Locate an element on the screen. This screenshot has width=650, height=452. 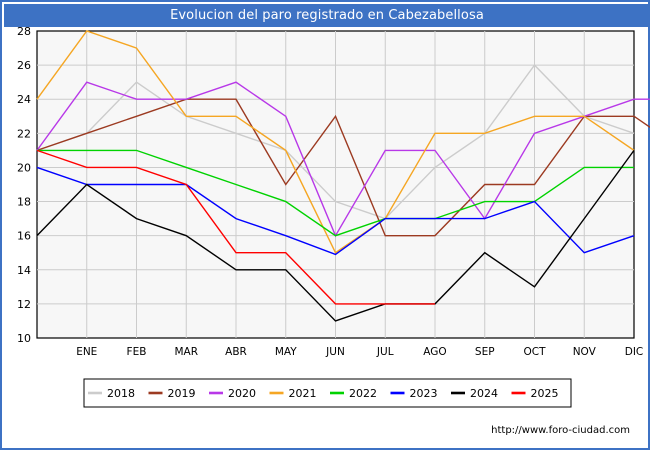
legend-label-2021: 2021 is located at coordinates (303, 393).